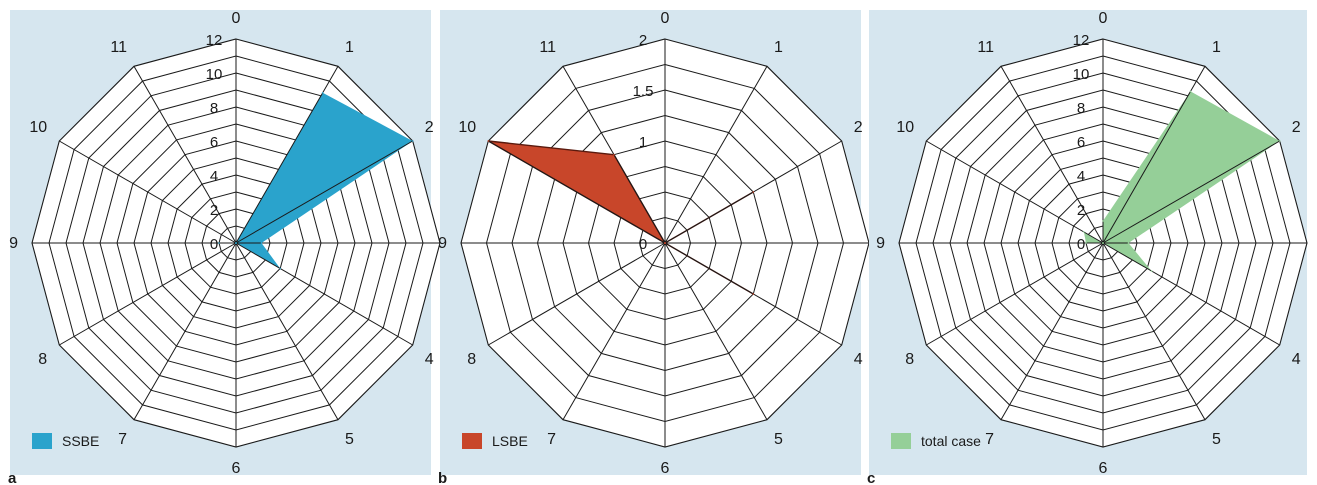 Image resolution: width=1317 pixels, height=485 pixels. I want to click on panel-letter: a, so click(12, 477).